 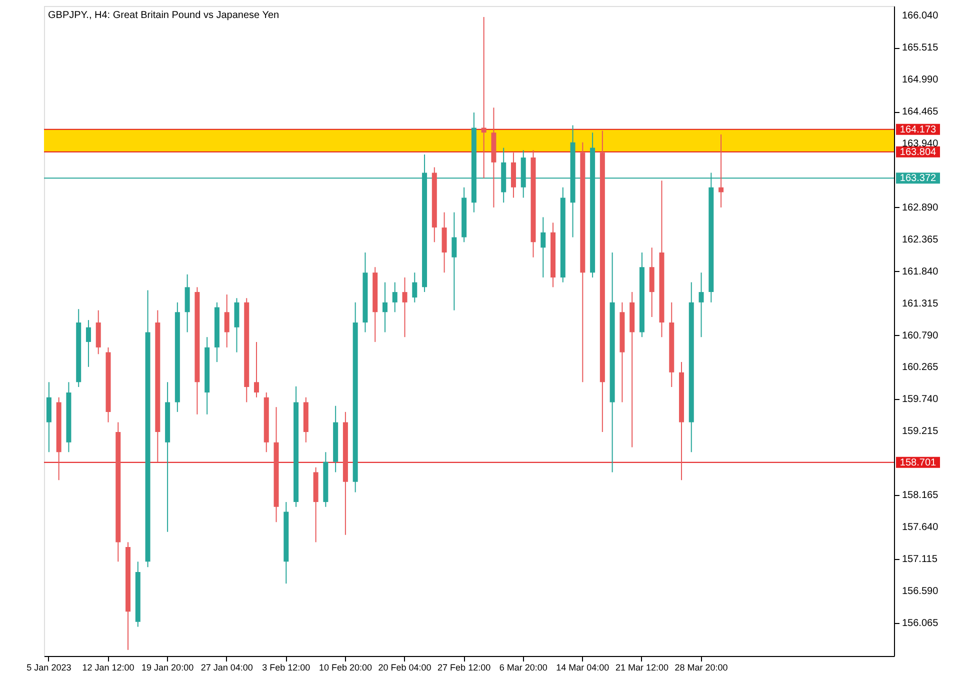 What do you see at coordinates (920, 559) in the screenshot?
I see `y-tick-label: 157.115` at bounding box center [920, 559].